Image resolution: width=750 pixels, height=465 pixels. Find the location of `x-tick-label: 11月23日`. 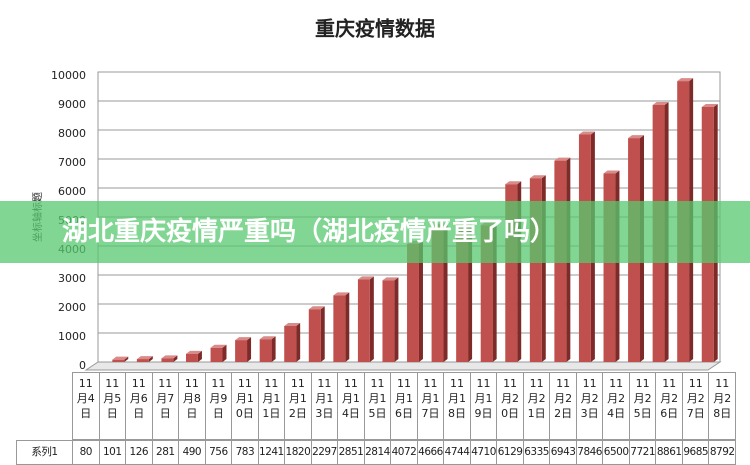

x-tick-label: 11月23日 is located at coordinates (589, 406).